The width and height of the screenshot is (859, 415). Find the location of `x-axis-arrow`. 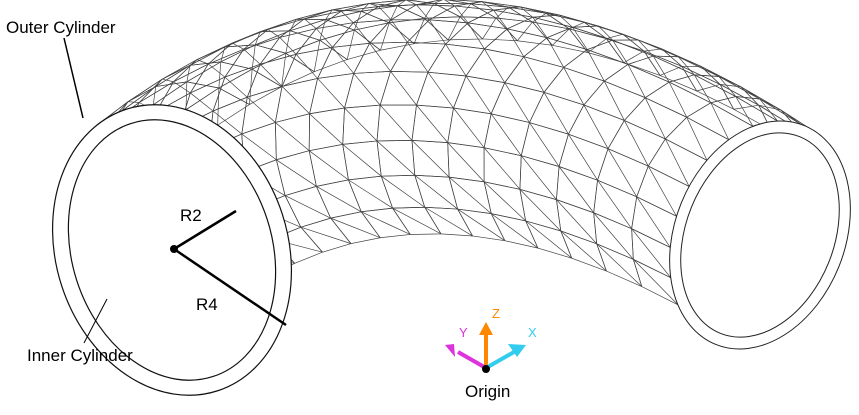

x-axis-arrow is located at coordinates (505, 357).